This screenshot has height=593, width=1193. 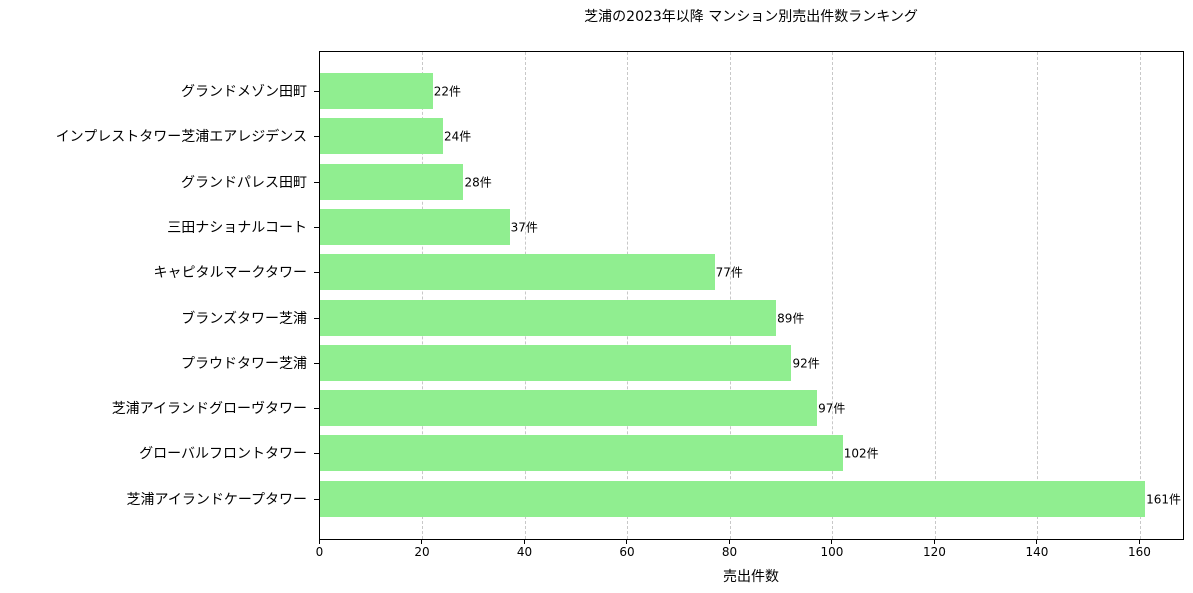 I want to click on bar-value-label: 22件, so click(x=447, y=91).